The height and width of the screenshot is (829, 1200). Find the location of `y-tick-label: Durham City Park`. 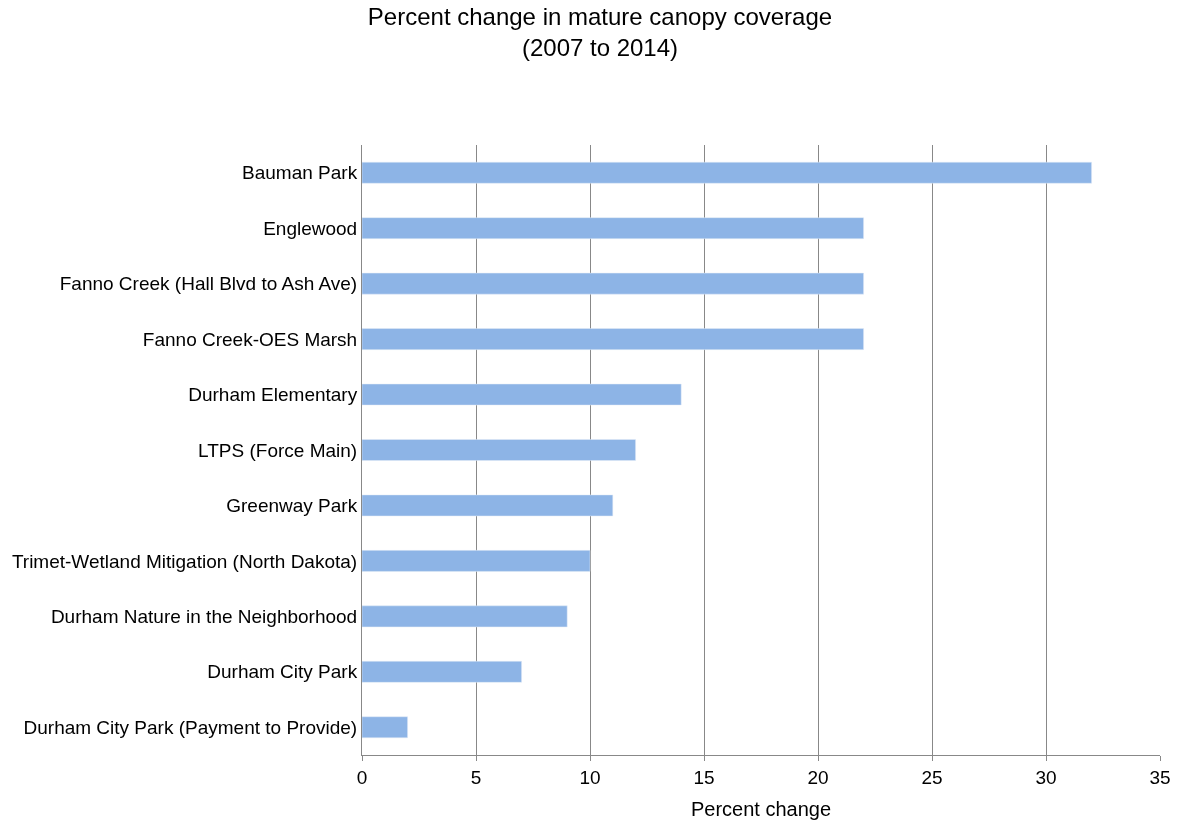

y-tick-label: Durham City Park is located at coordinates (282, 672).